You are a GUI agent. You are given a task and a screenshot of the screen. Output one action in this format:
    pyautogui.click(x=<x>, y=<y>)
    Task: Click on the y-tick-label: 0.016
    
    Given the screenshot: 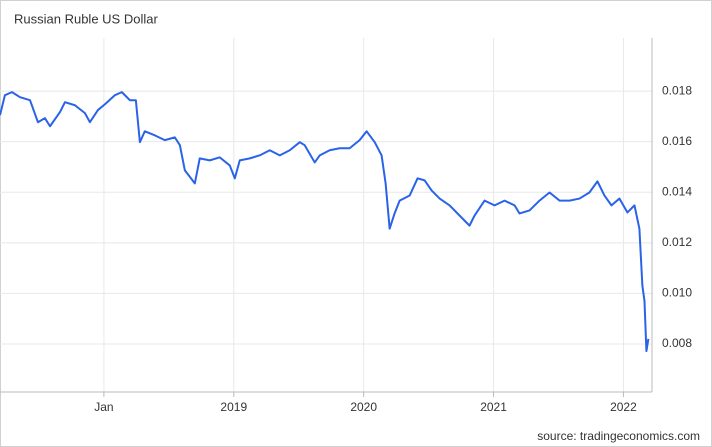 What is the action you would take?
    pyautogui.click(x=677, y=141)
    